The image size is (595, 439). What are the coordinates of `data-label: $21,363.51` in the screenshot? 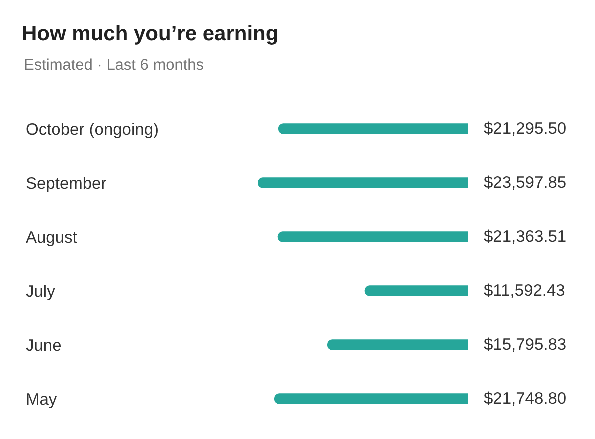 It's located at (525, 237).